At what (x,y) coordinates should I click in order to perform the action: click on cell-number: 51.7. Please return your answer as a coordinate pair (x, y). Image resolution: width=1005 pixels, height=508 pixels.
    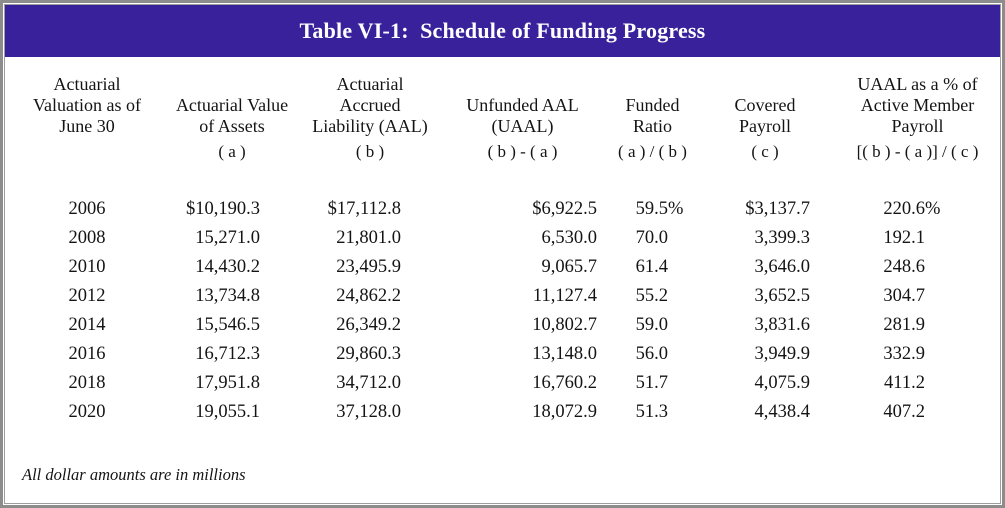
    Looking at the image, I should click on (651, 383).